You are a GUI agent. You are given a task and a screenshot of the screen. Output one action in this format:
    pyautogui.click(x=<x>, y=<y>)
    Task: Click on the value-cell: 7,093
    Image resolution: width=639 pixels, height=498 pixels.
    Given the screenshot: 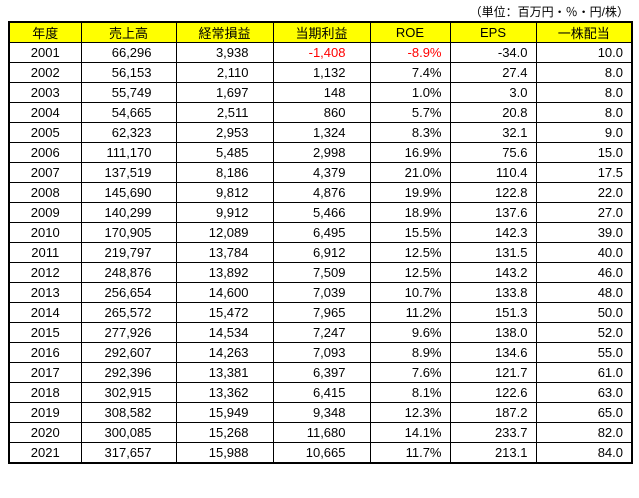 What is the action you would take?
    pyautogui.click(x=321, y=352)
    